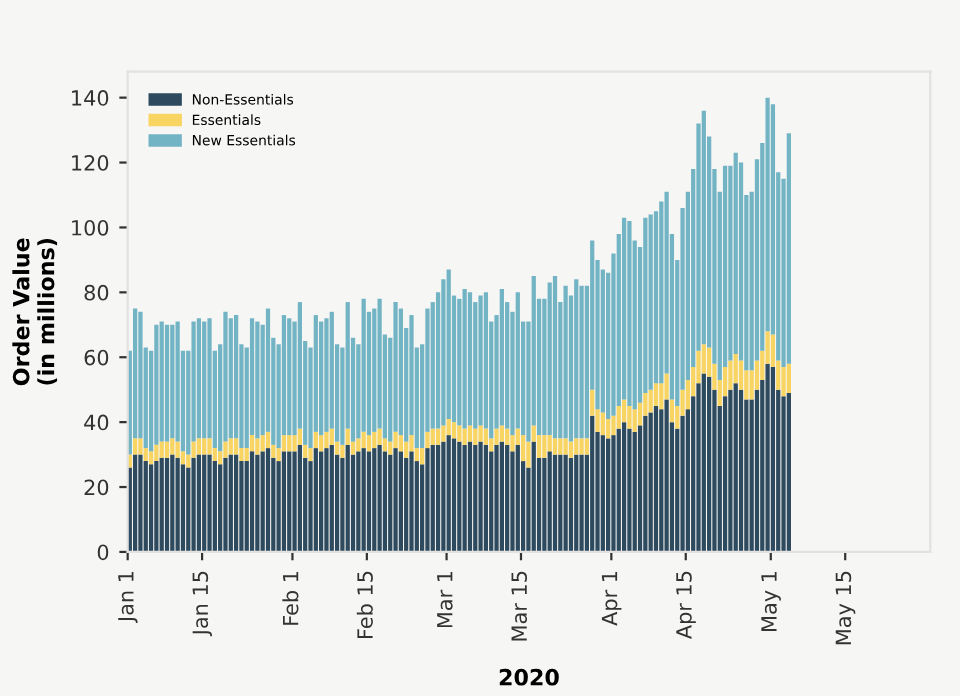  What do you see at coordinates (611, 598) in the screenshot?
I see `x-tick-label: Apr 1` at bounding box center [611, 598].